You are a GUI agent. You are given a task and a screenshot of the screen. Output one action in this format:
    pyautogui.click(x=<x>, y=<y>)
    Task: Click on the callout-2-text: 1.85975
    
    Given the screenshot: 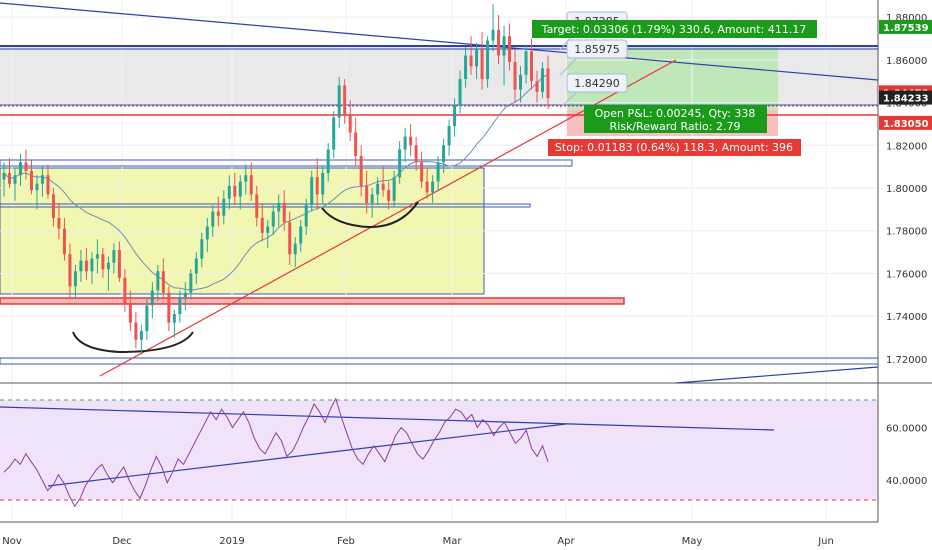 What is the action you would take?
    pyautogui.click(x=597, y=49)
    